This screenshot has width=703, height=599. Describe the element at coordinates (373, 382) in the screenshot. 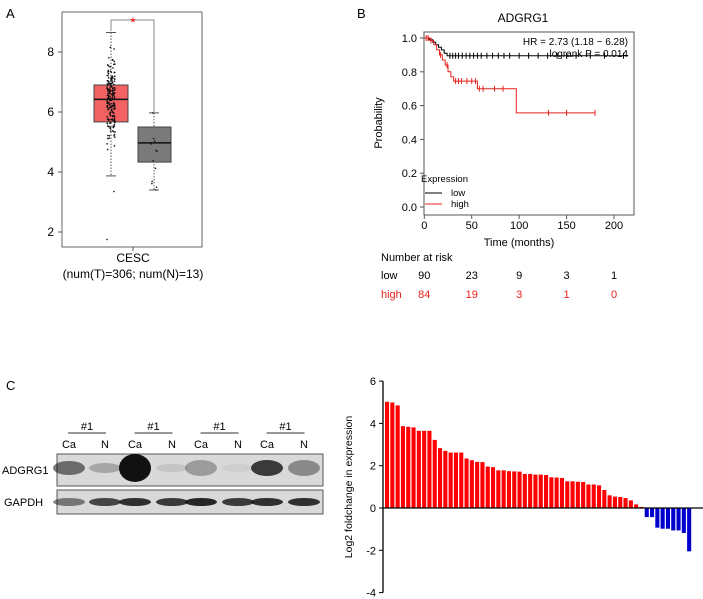

I see `y-tick-label: 6` at that location.